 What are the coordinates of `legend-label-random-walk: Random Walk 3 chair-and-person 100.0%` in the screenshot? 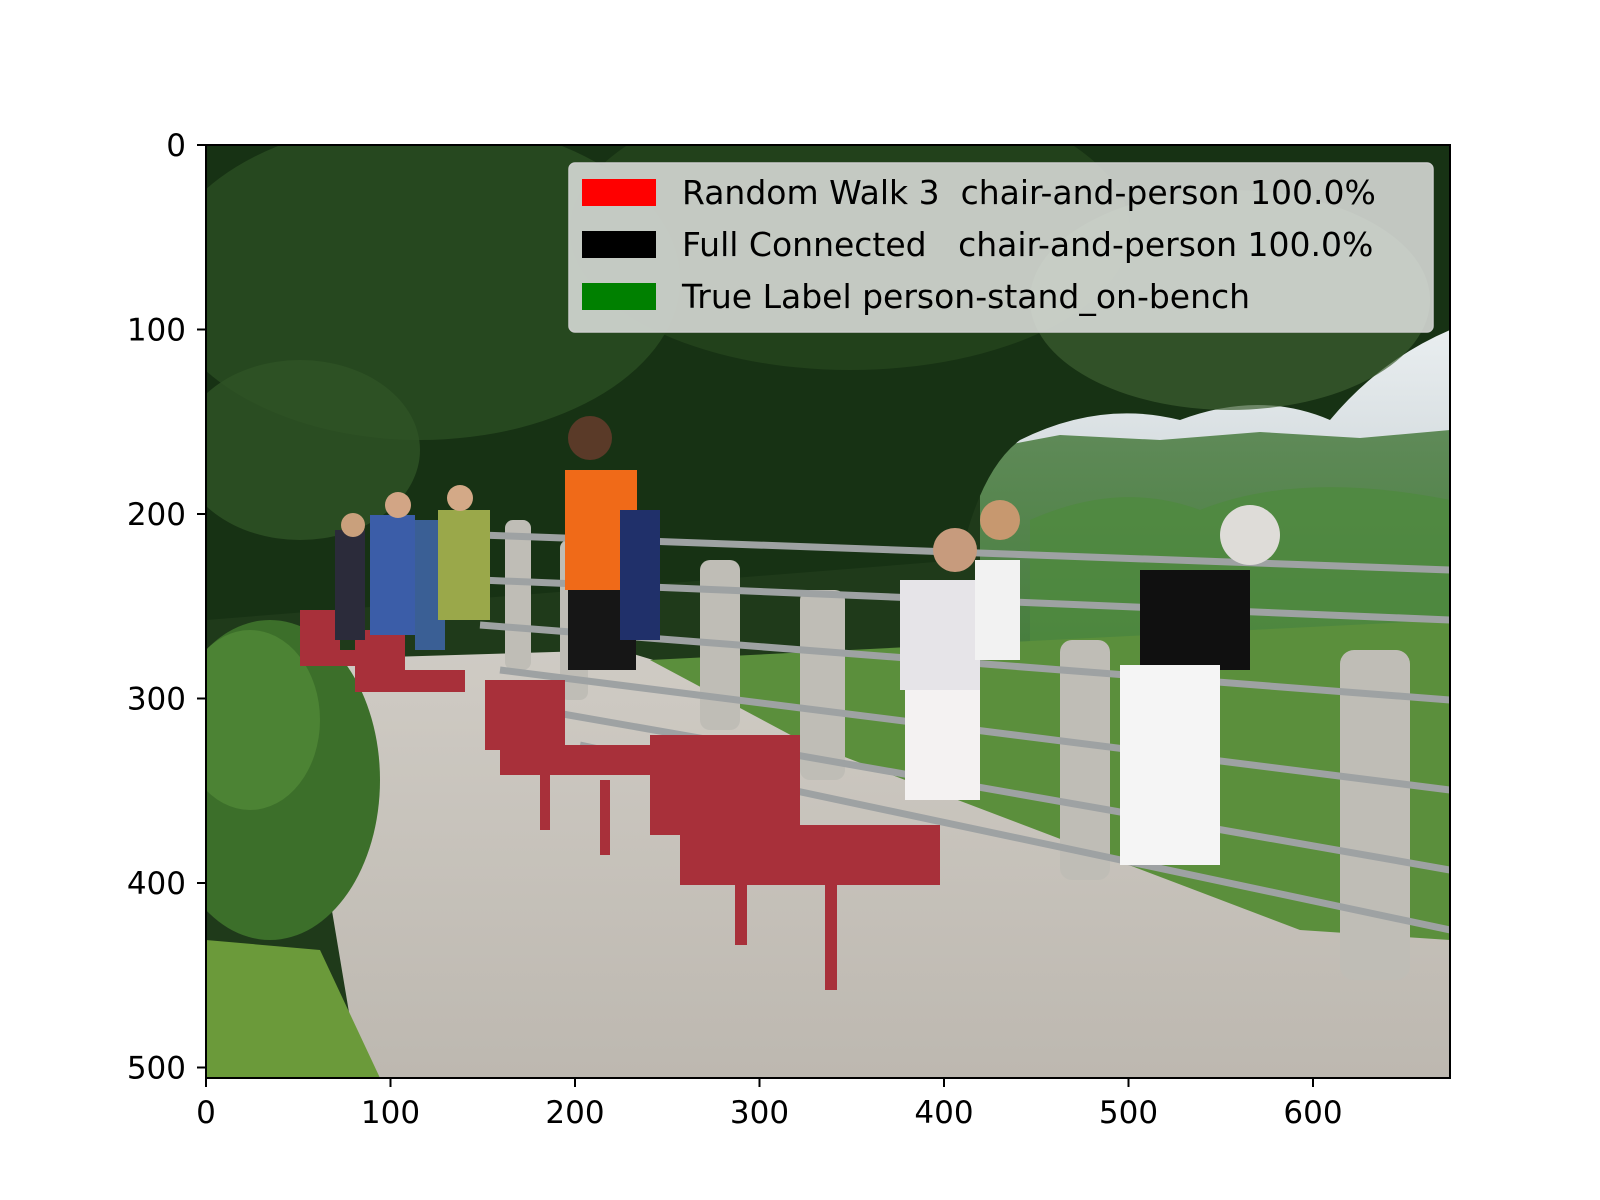 It's located at (1029, 192).